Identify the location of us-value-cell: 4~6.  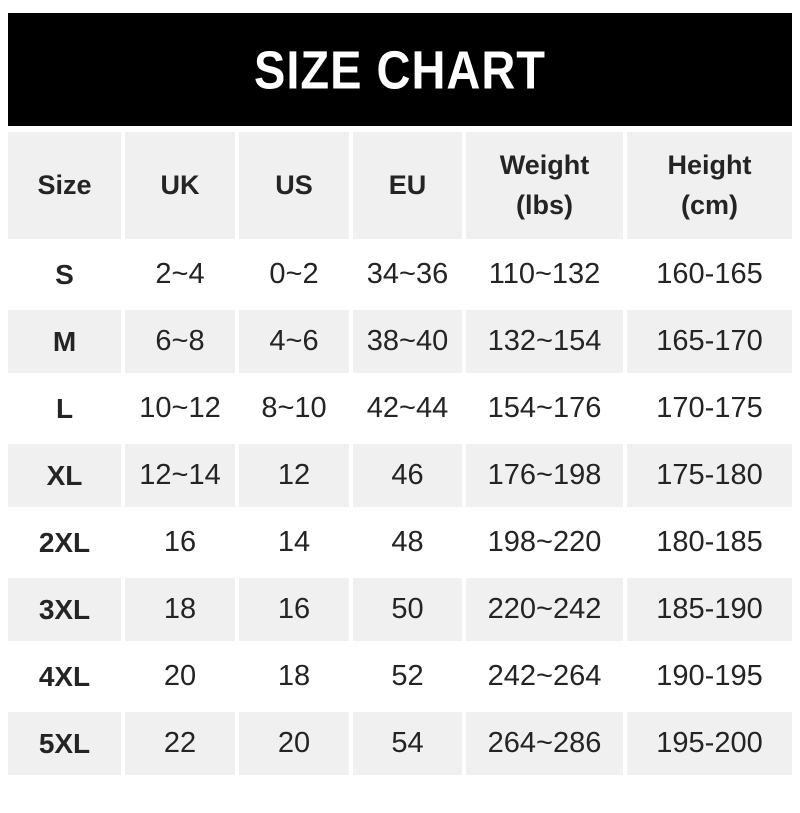
(294, 341).